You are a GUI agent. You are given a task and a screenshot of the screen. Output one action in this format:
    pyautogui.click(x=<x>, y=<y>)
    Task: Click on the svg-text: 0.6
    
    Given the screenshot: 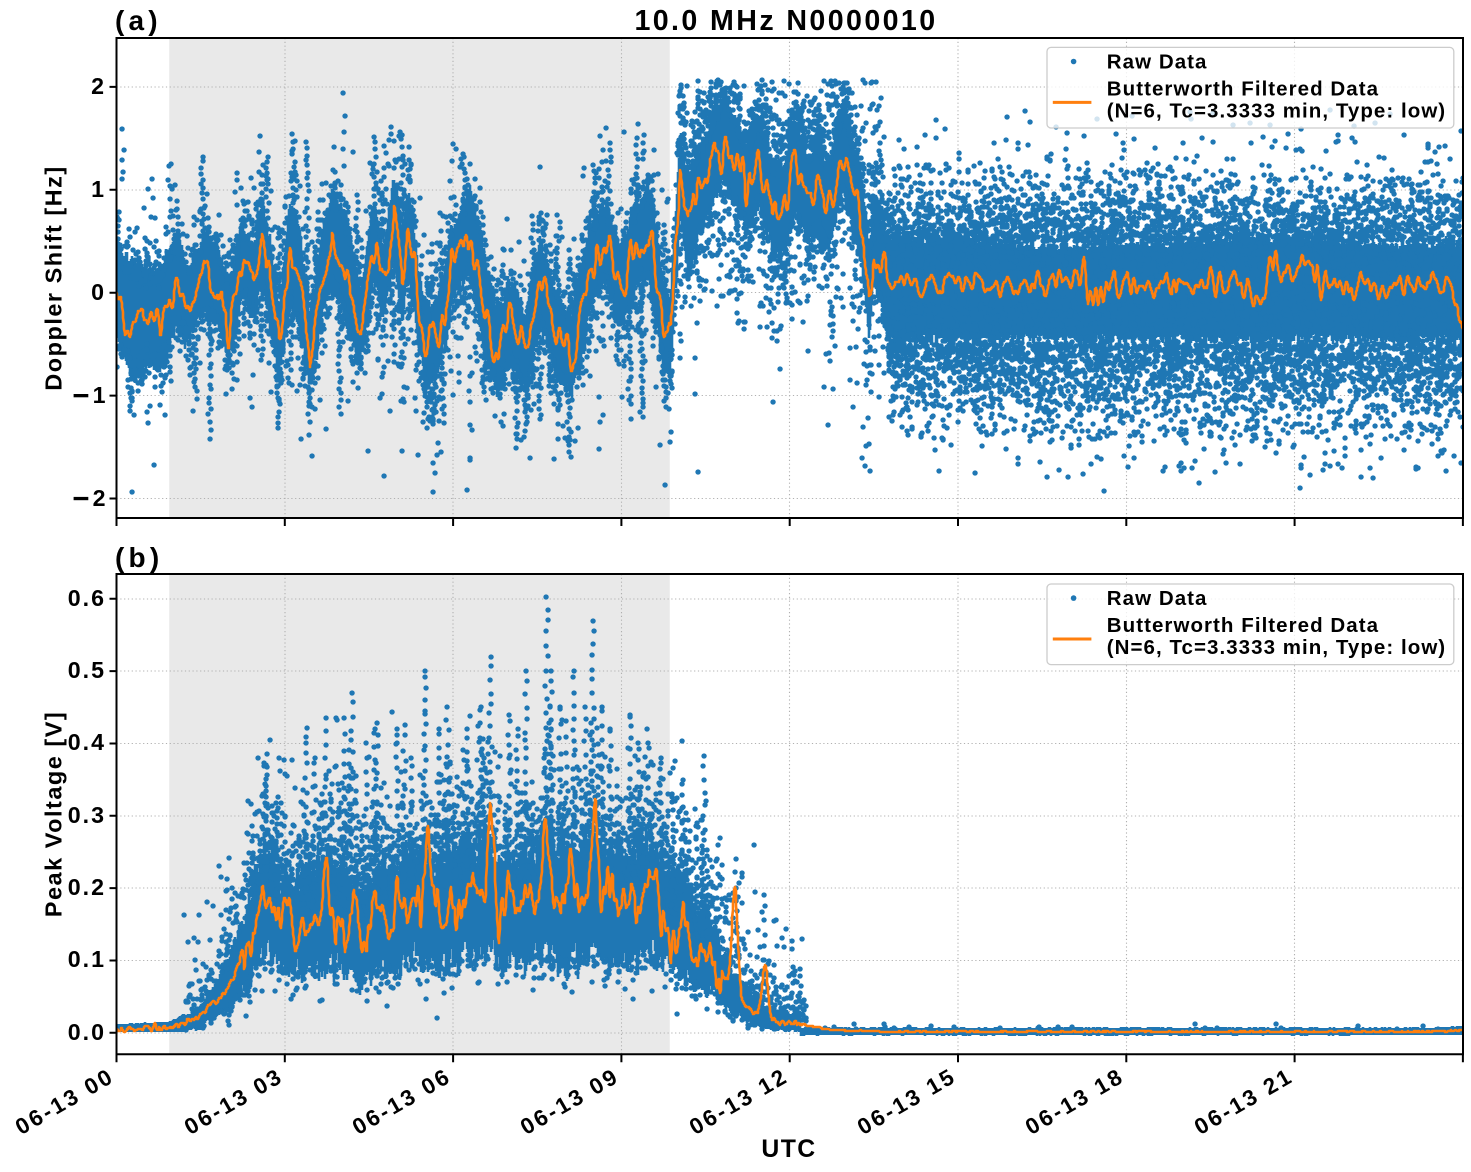 What is the action you would take?
    pyautogui.click(x=87, y=598)
    